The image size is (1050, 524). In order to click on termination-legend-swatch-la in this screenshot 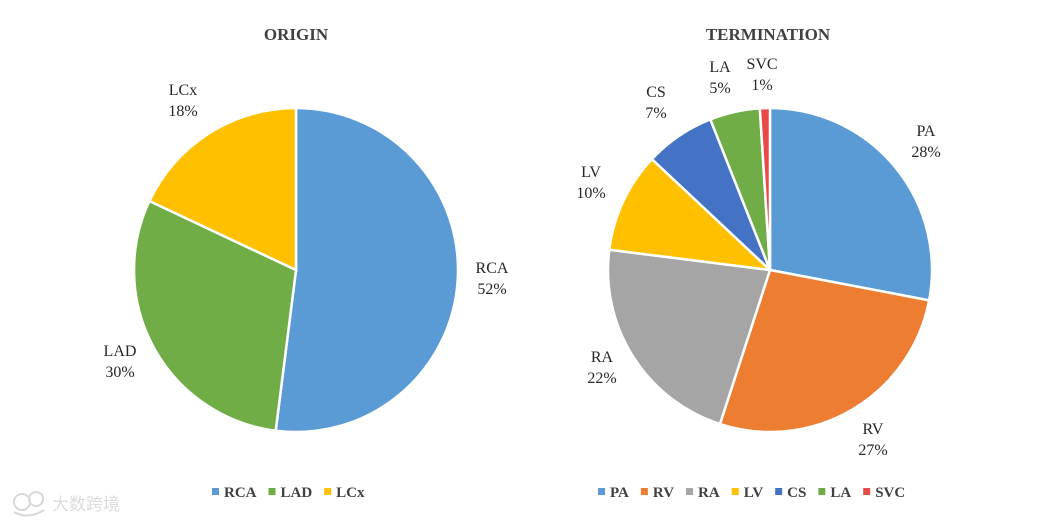, I will do `click(822, 491)`.